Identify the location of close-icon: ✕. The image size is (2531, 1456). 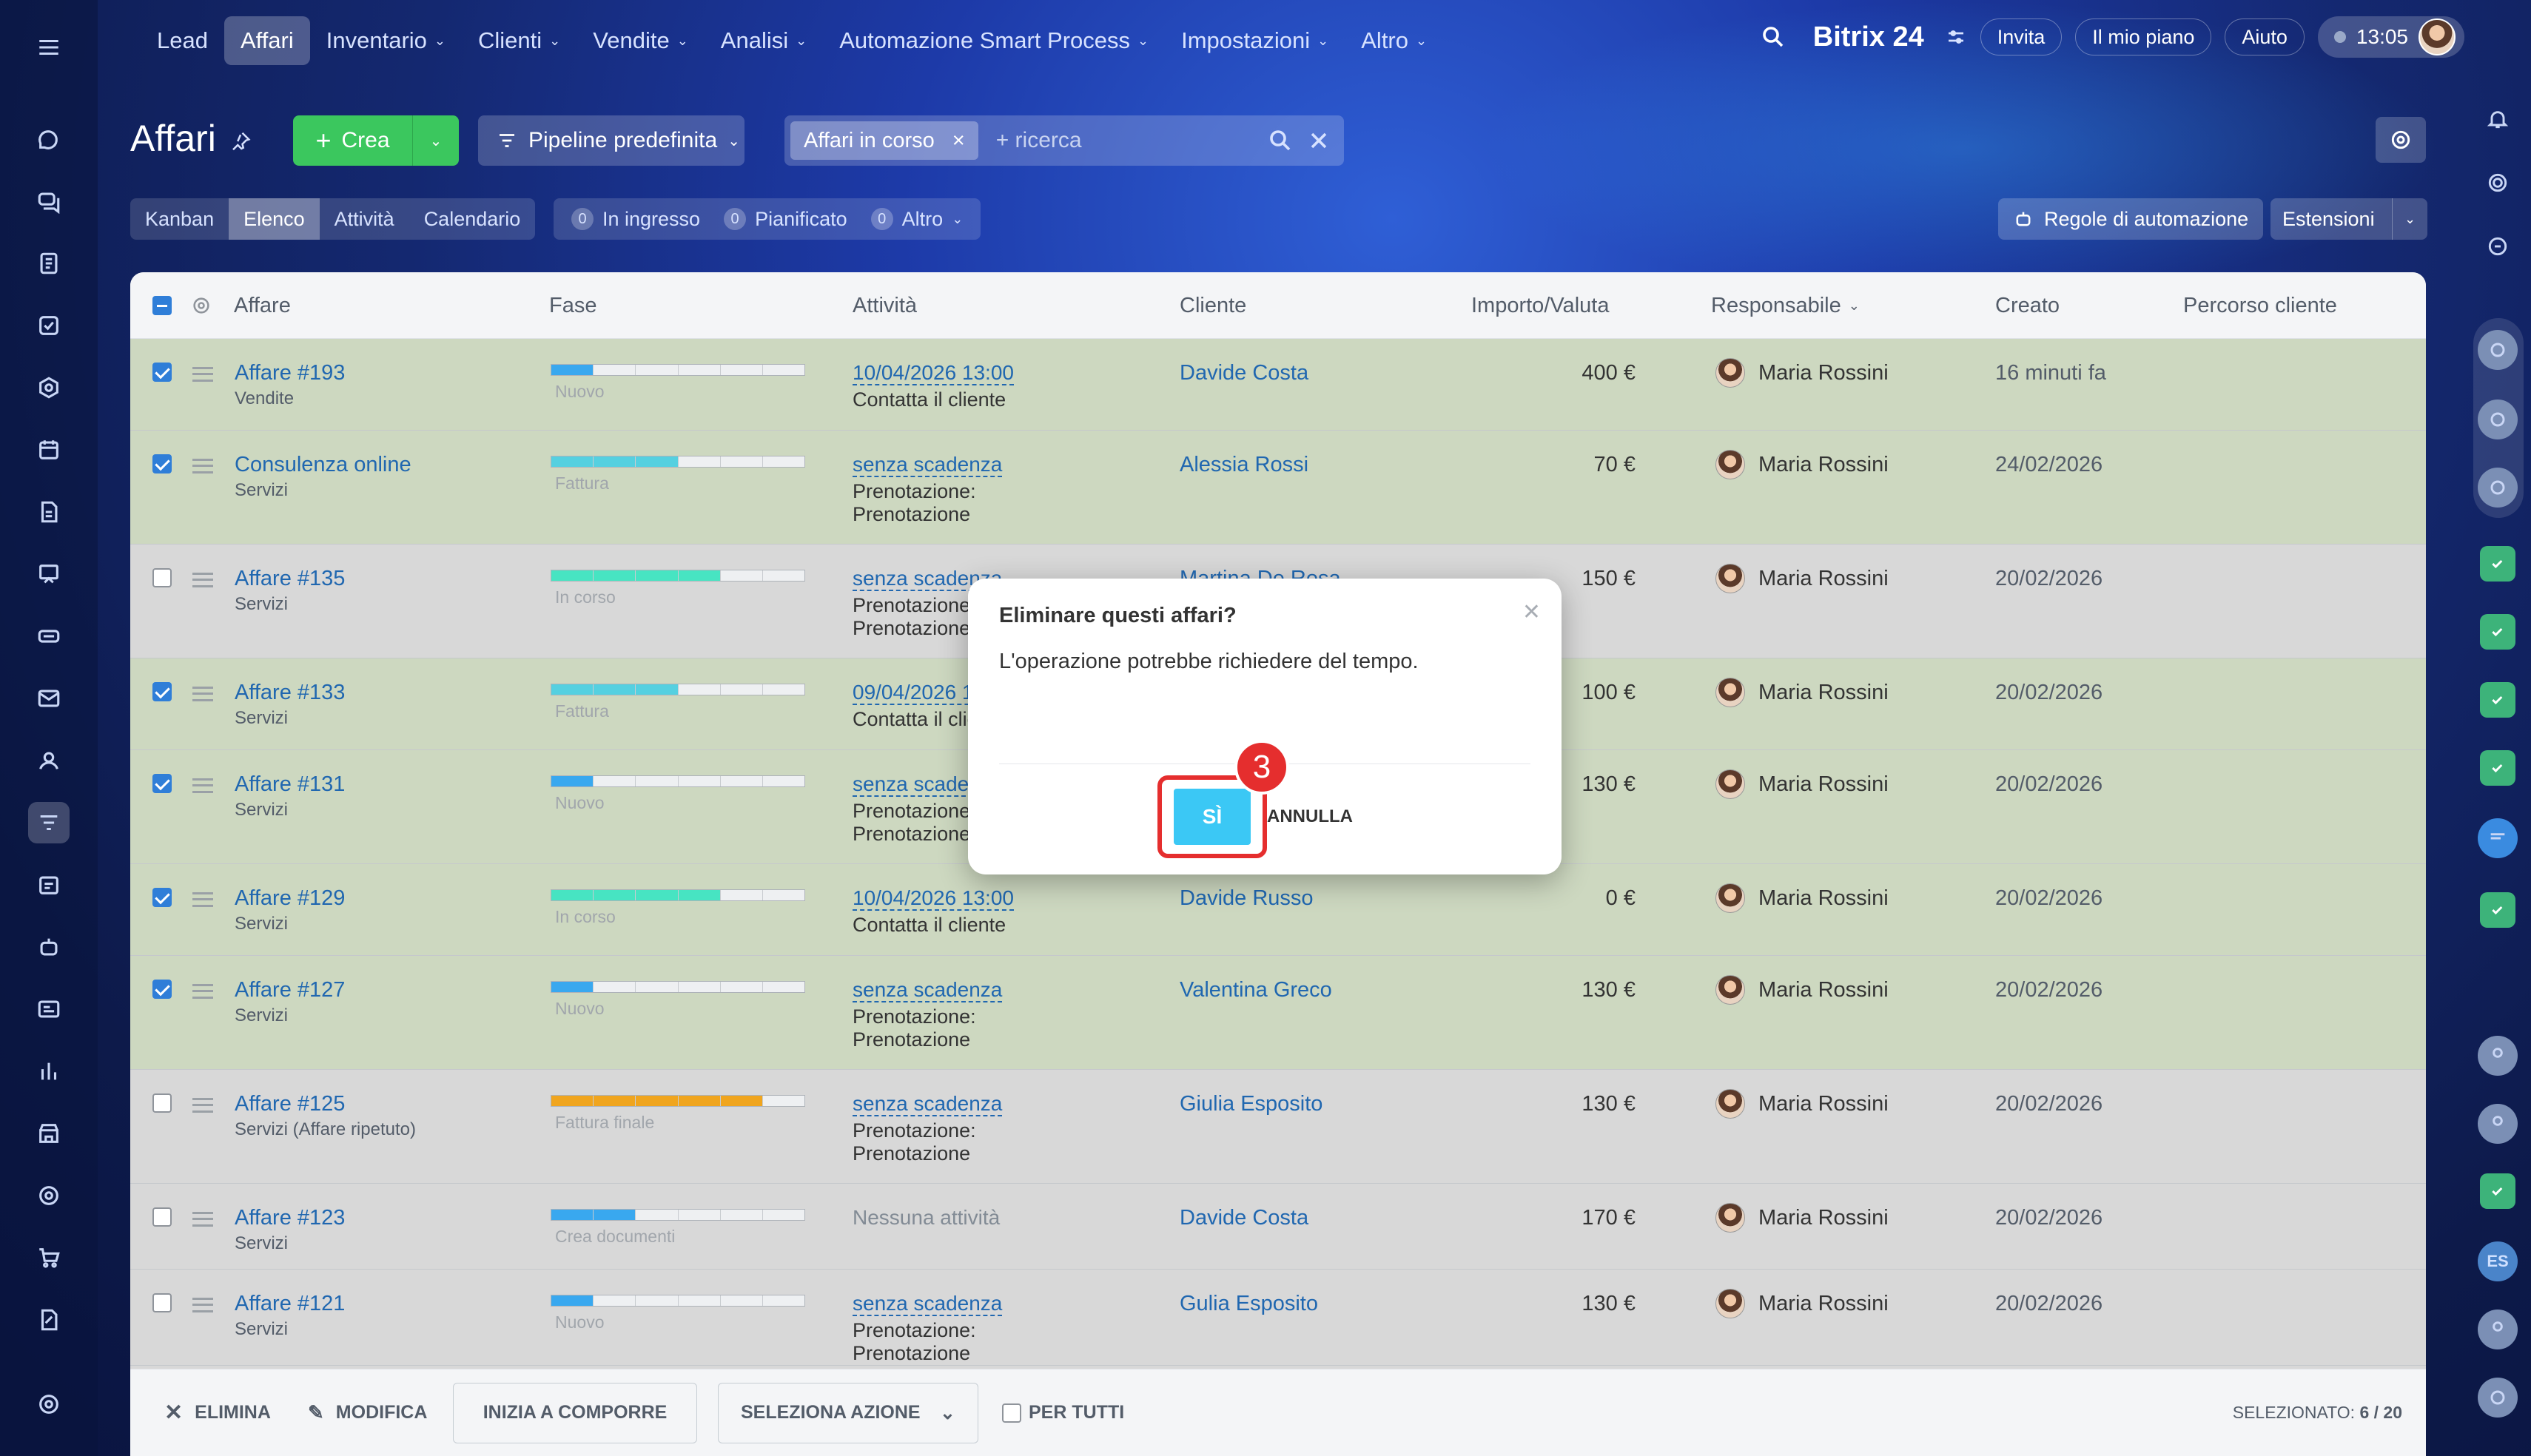
(1532, 612).